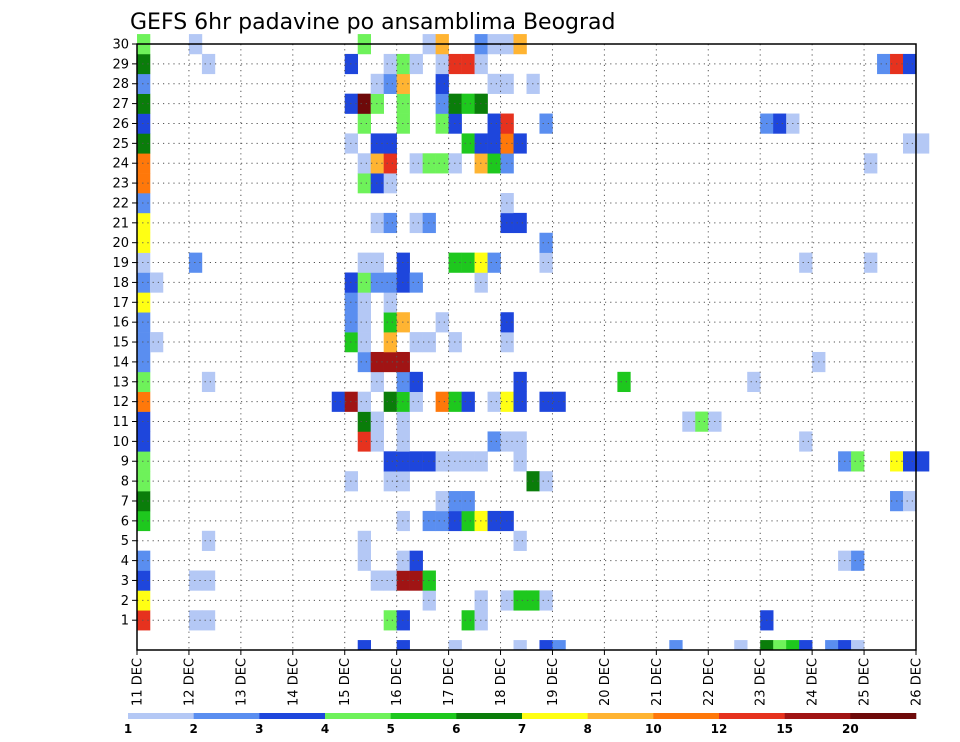 Image resolution: width=960 pixels, height=742 pixels. I want to click on y-tick-label: 25, so click(120, 144).